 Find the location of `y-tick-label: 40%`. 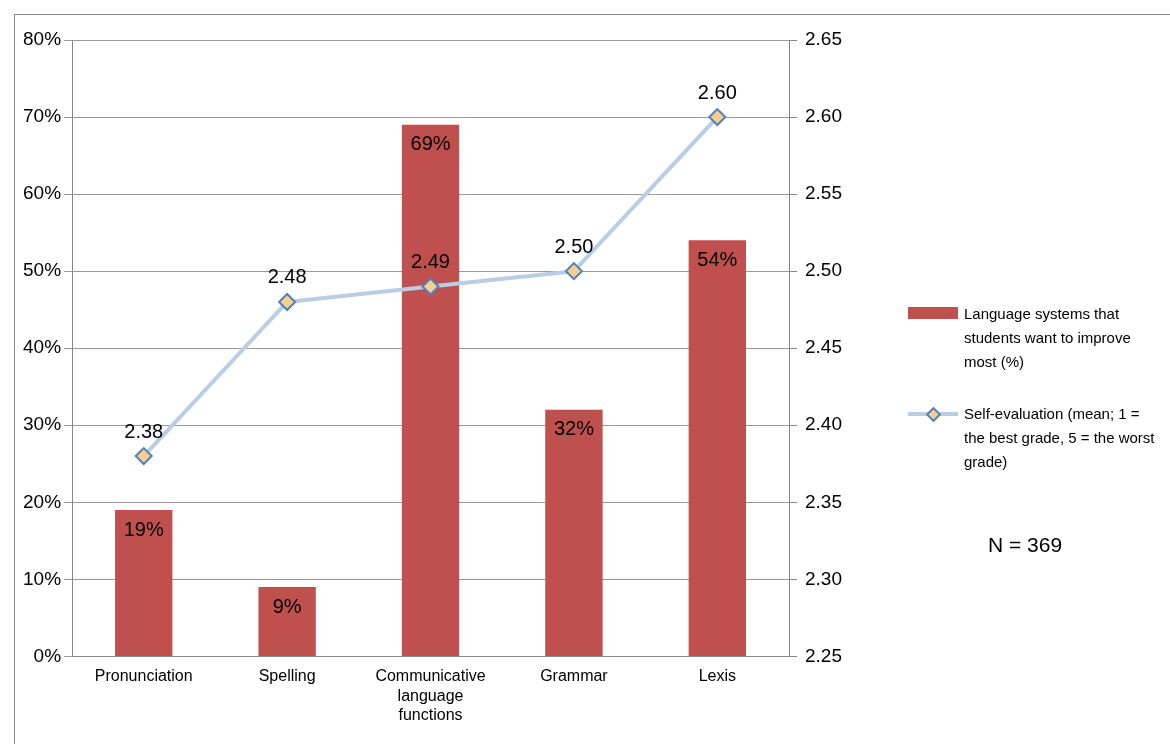

y-tick-label: 40% is located at coordinates (42, 347).